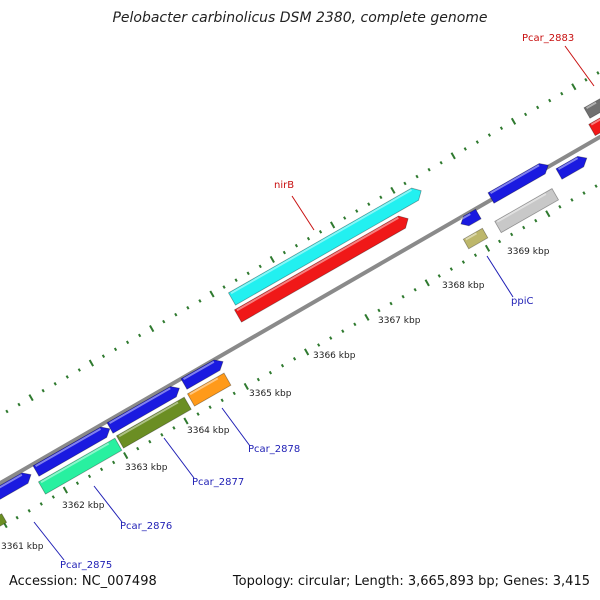 Image resolution: width=600 pixels, height=600 pixels. Describe the element at coordinates (595, 122) in the screenshot. I see `gene-red-2-shine` at that location.